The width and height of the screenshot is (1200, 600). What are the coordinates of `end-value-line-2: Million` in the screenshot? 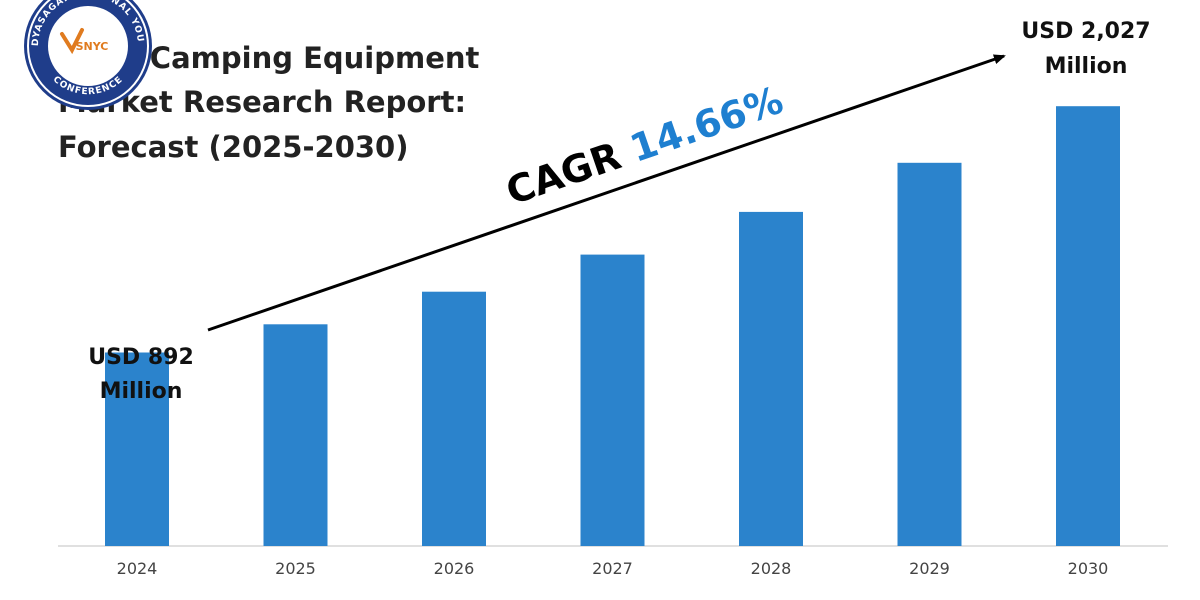 It's located at (1086, 66).